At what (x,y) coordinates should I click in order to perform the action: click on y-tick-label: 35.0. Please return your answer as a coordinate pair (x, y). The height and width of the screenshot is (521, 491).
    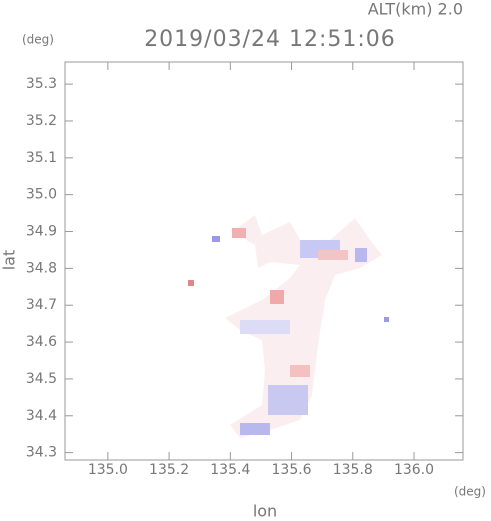
    Looking at the image, I should click on (41, 195).